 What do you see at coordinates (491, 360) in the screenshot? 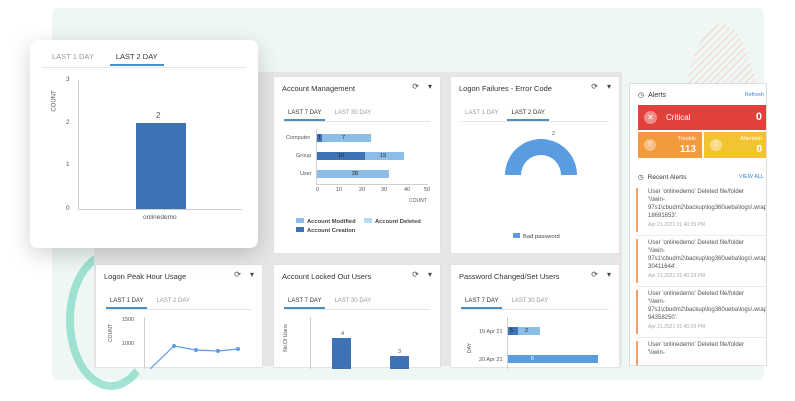
I see `row-label: 20 Apr 21` at bounding box center [491, 360].